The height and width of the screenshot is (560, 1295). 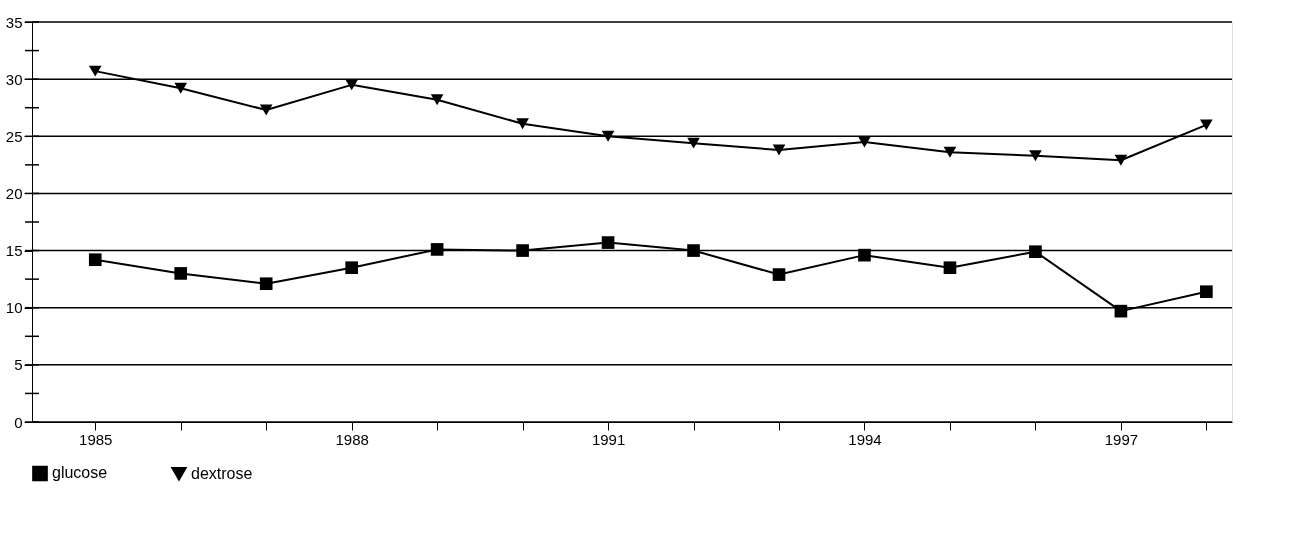 What do you see at coordinates (14, 79) in the screenshot?
I see `y-tick-label: 30` at bounding box center [14, 79].